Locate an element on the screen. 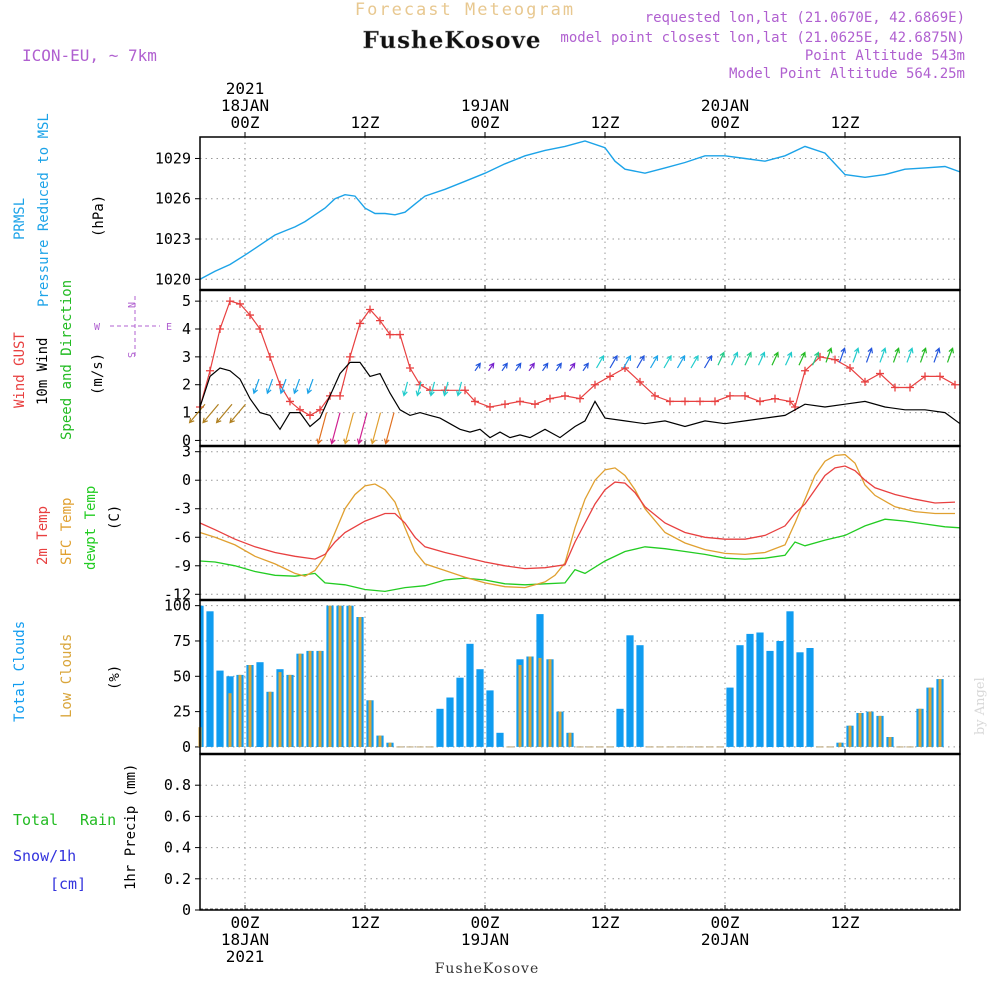 This screenshot has height=1000, width=1000. y-tick-label: 3 is located at coordinates (186, 357).